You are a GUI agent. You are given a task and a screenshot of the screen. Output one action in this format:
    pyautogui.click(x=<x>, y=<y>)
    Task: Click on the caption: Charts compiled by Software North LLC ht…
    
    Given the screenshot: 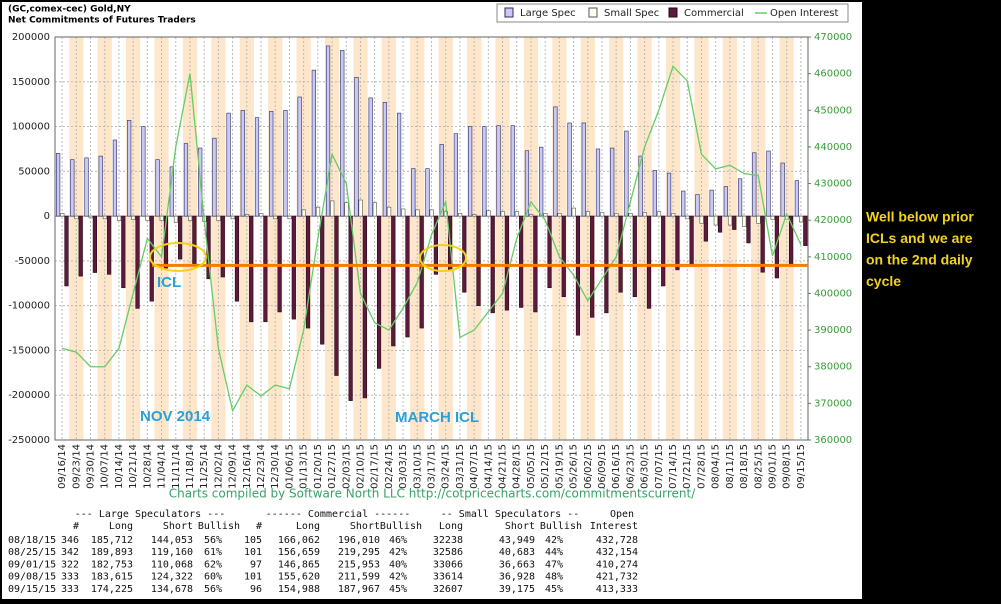 What is the action you would take?
    pyautogui.click(x=432, y=494)
    